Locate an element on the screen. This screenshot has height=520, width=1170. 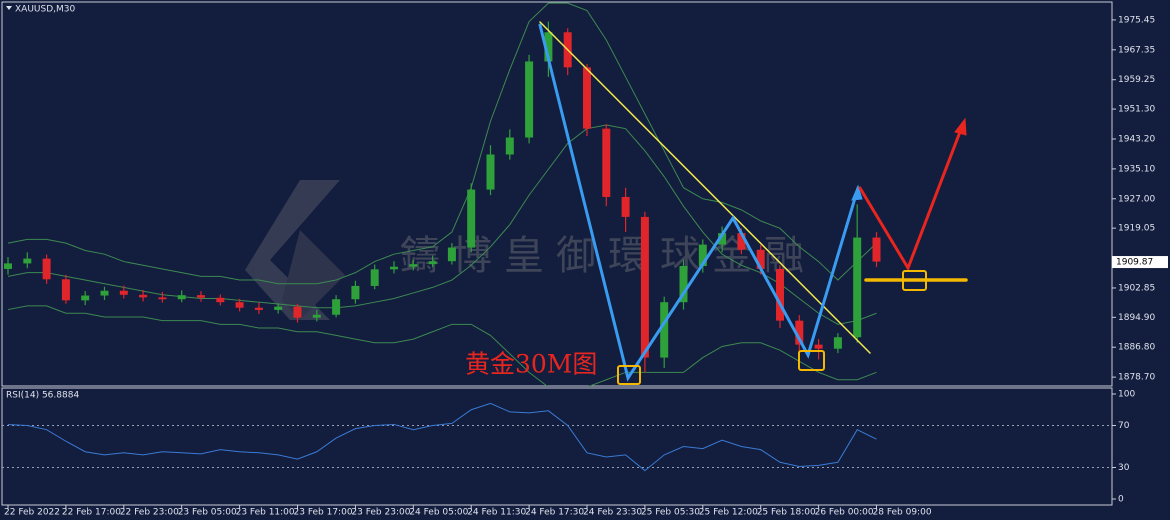
y-tick-label: 1878.70 is located at coordinates (1136, 378).